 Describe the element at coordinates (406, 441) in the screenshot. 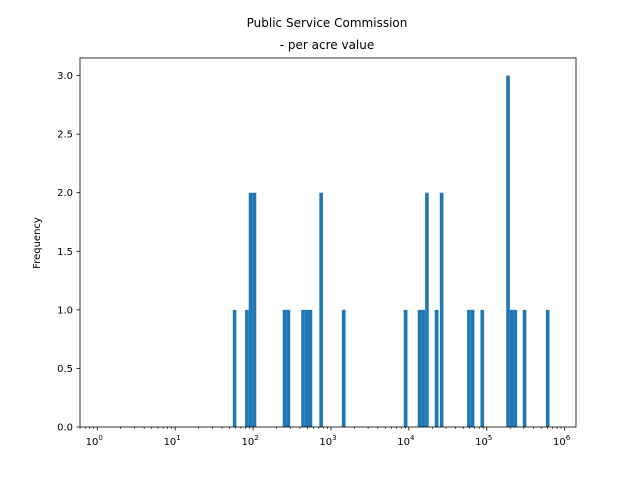

I see `x-tick-label-4: 10⁴` at that location.